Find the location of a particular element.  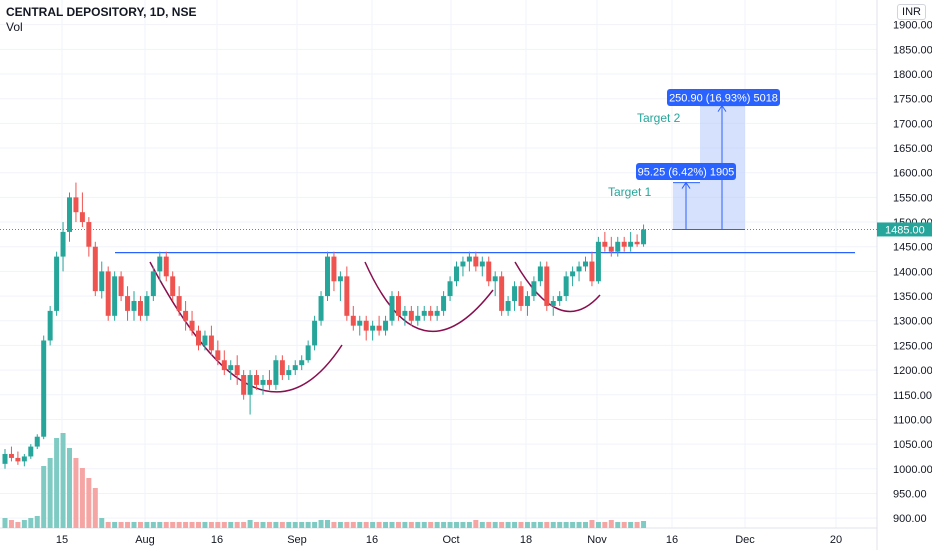

target-change-badge is located at coordinates (723, 97).